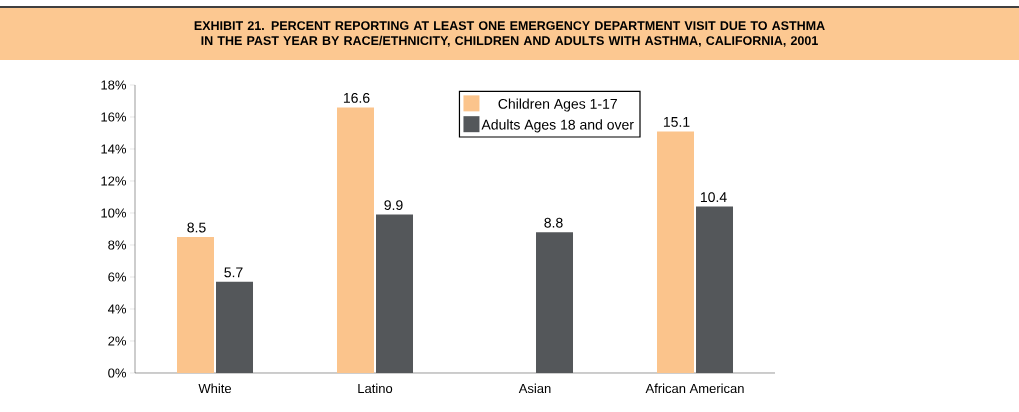 The image size is (1019, 412). Describe the element at coordinates (117, 277) in the screenshot. I see `y-tick-label: 6%` at that location.